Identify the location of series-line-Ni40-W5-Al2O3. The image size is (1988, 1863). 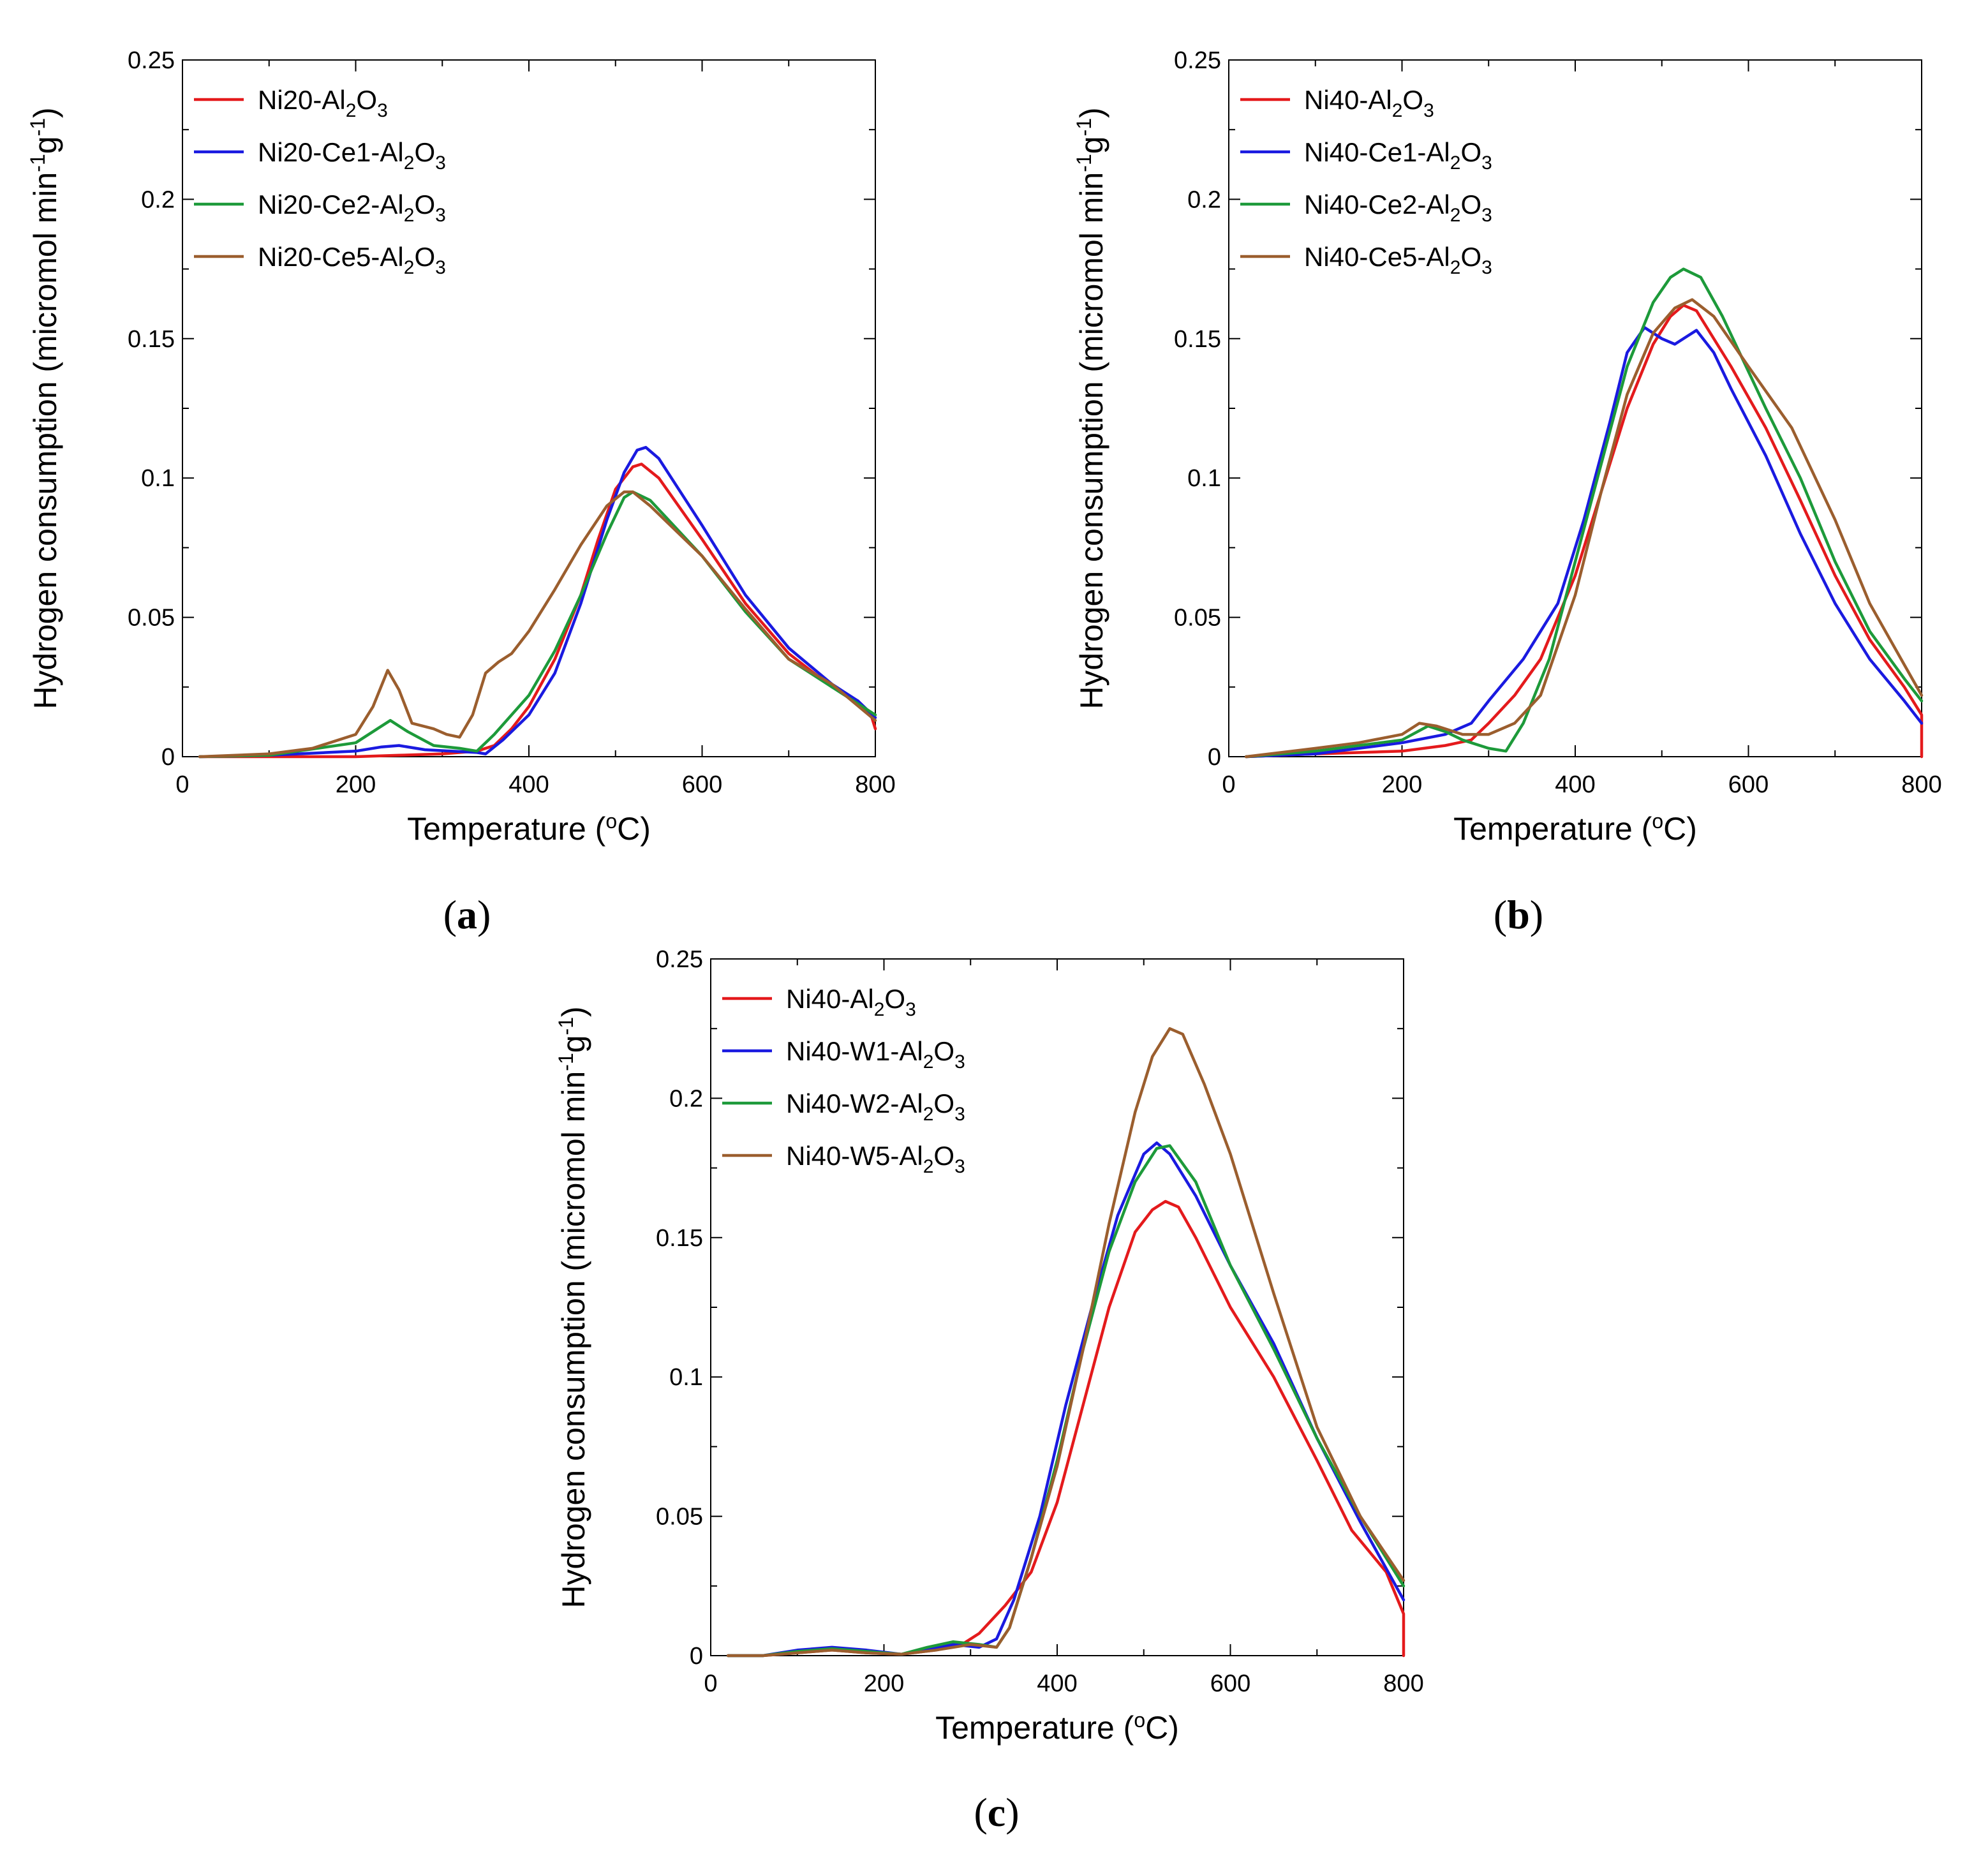
(1066, 1343).